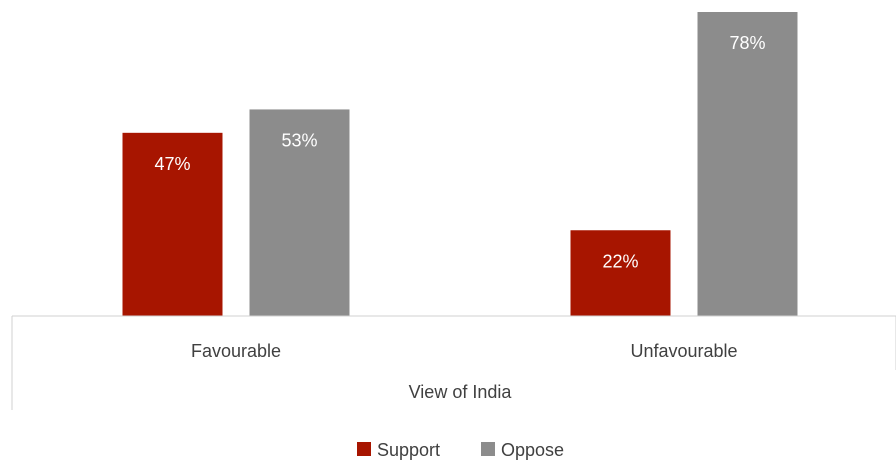 This screenshot has height=461, width=896. Describe the element at coordinates (299, 140) in the screenshot. I see `data-label-oppose-favourable: 53%` at that location.